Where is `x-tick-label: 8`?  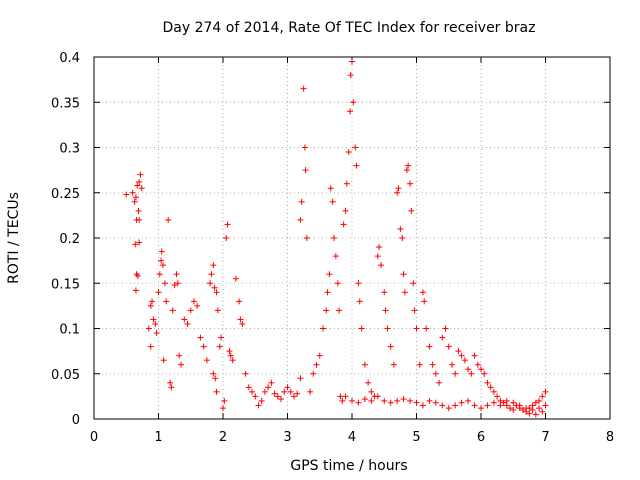 x-tick-label: 8 is located at coordinates (610, 437).